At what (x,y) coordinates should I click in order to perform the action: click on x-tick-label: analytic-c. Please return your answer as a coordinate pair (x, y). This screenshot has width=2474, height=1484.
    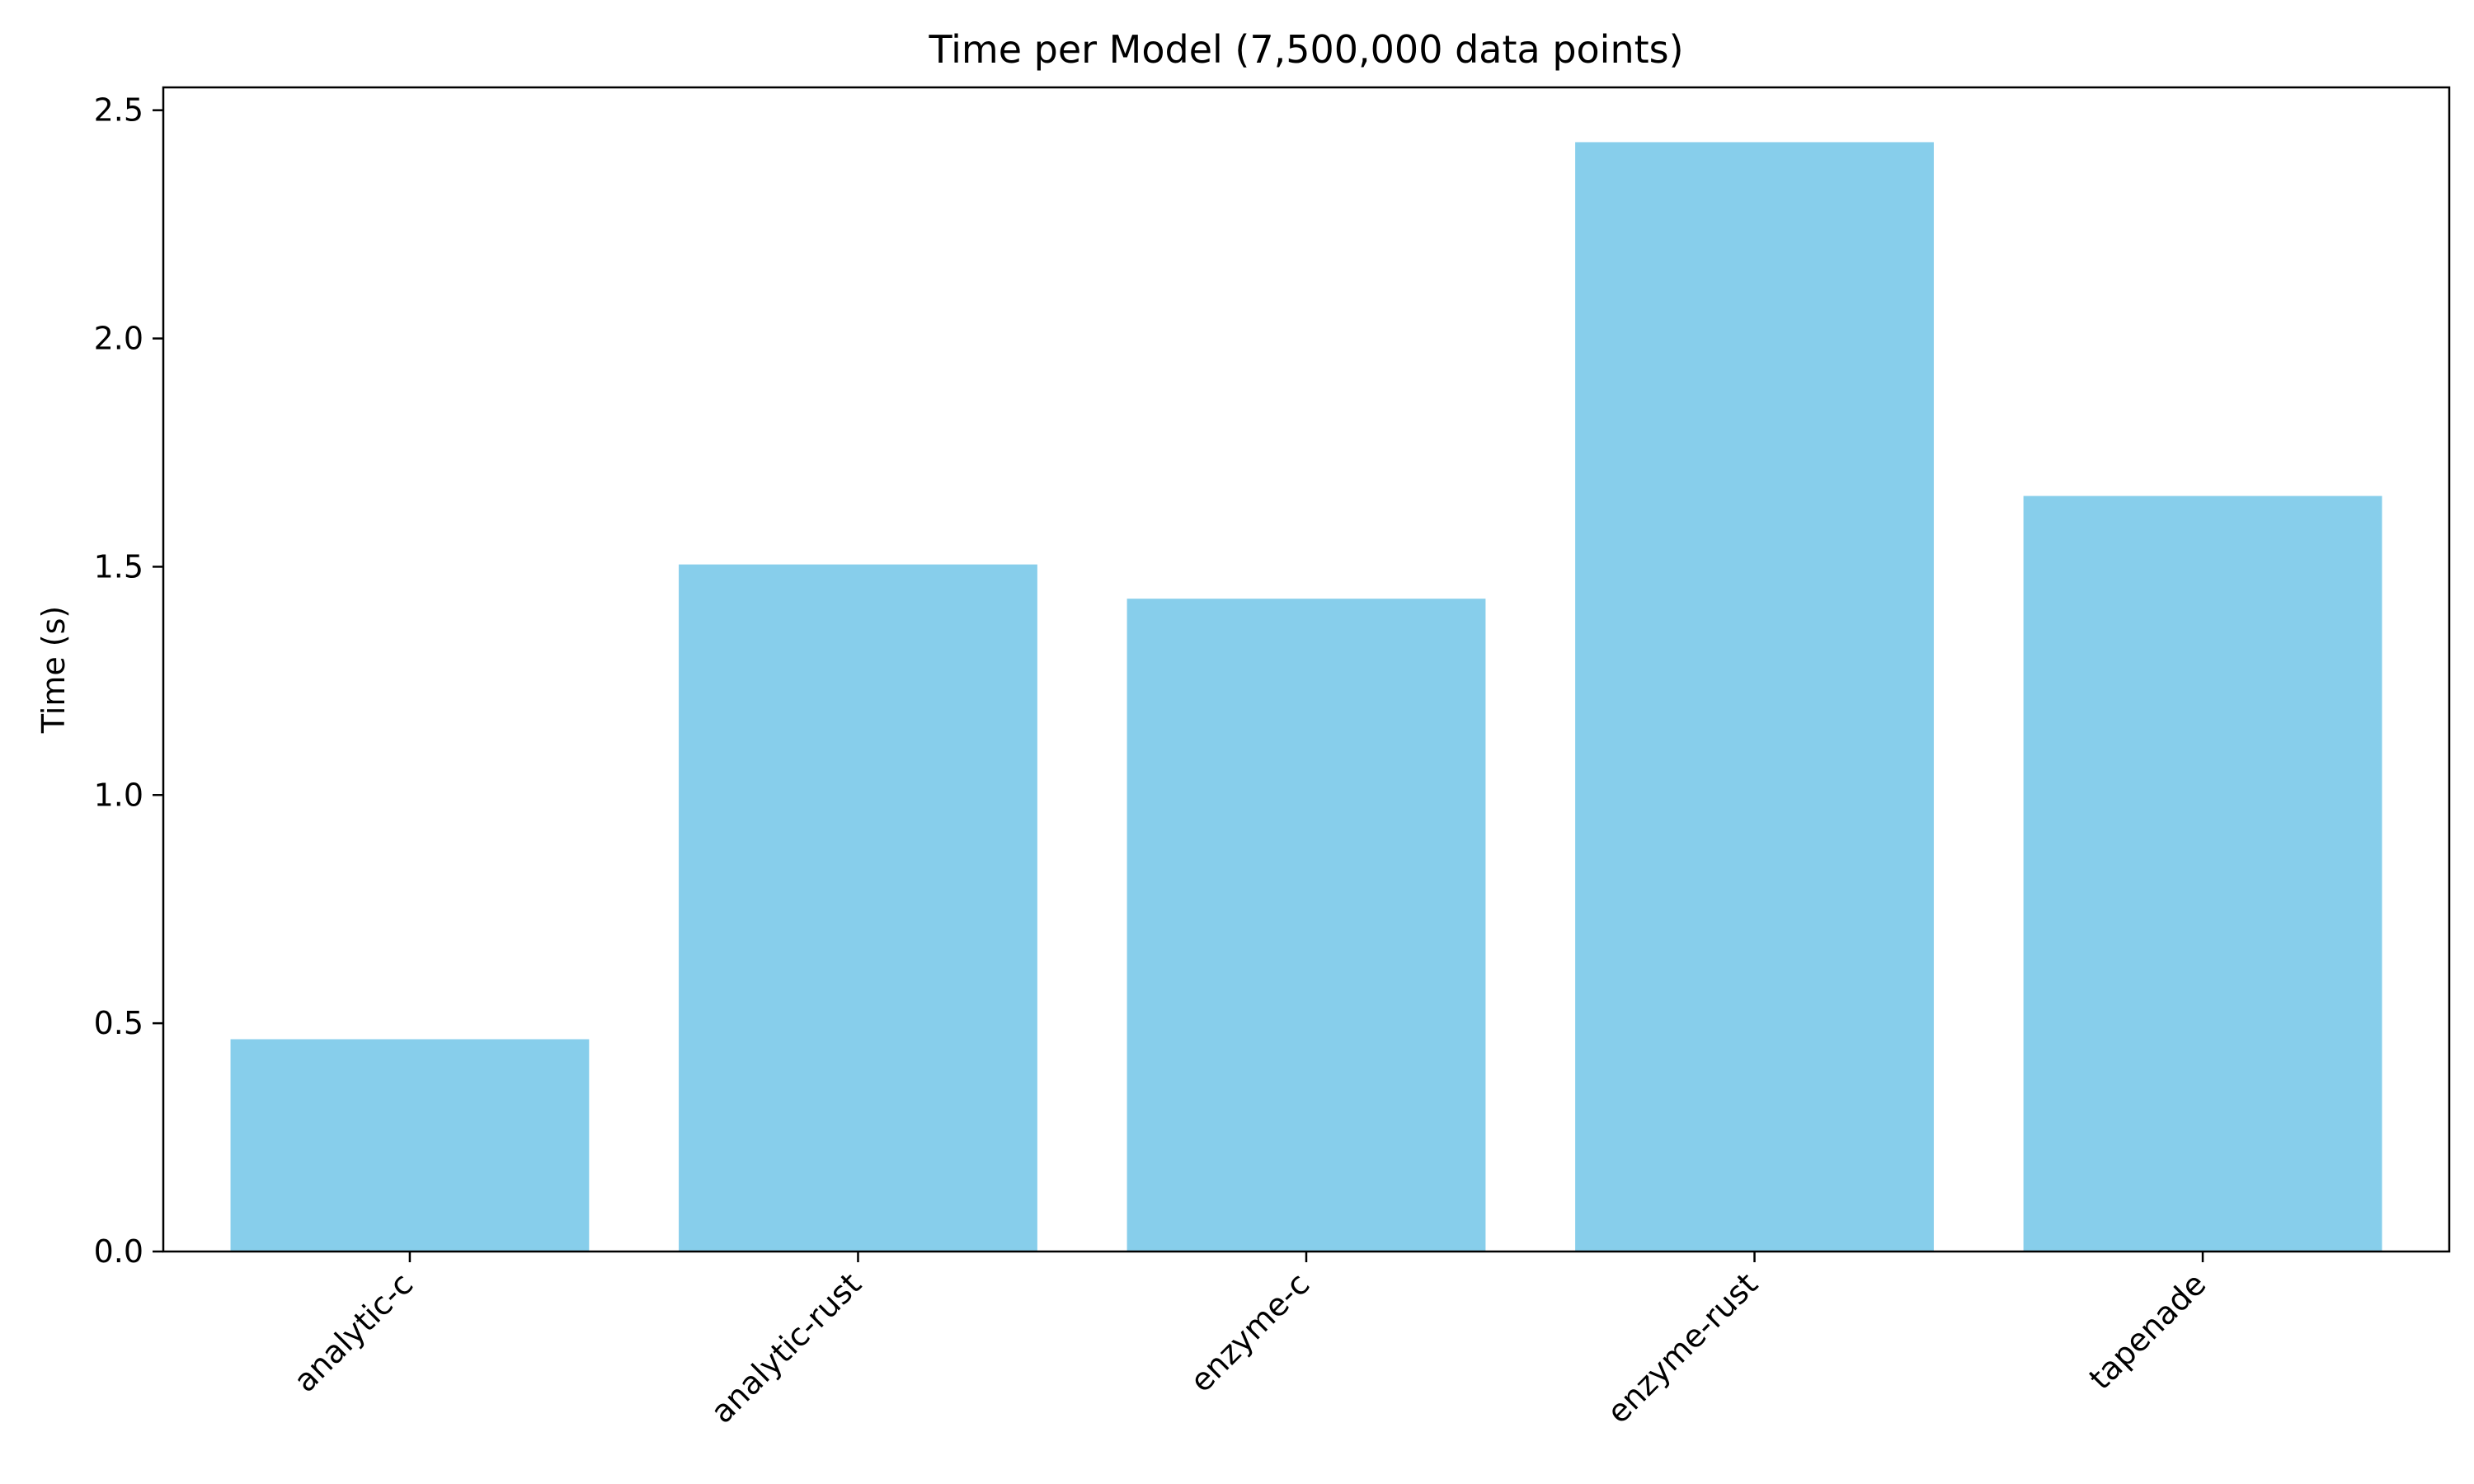
    Looking at the image, I should click on (354, 1332).